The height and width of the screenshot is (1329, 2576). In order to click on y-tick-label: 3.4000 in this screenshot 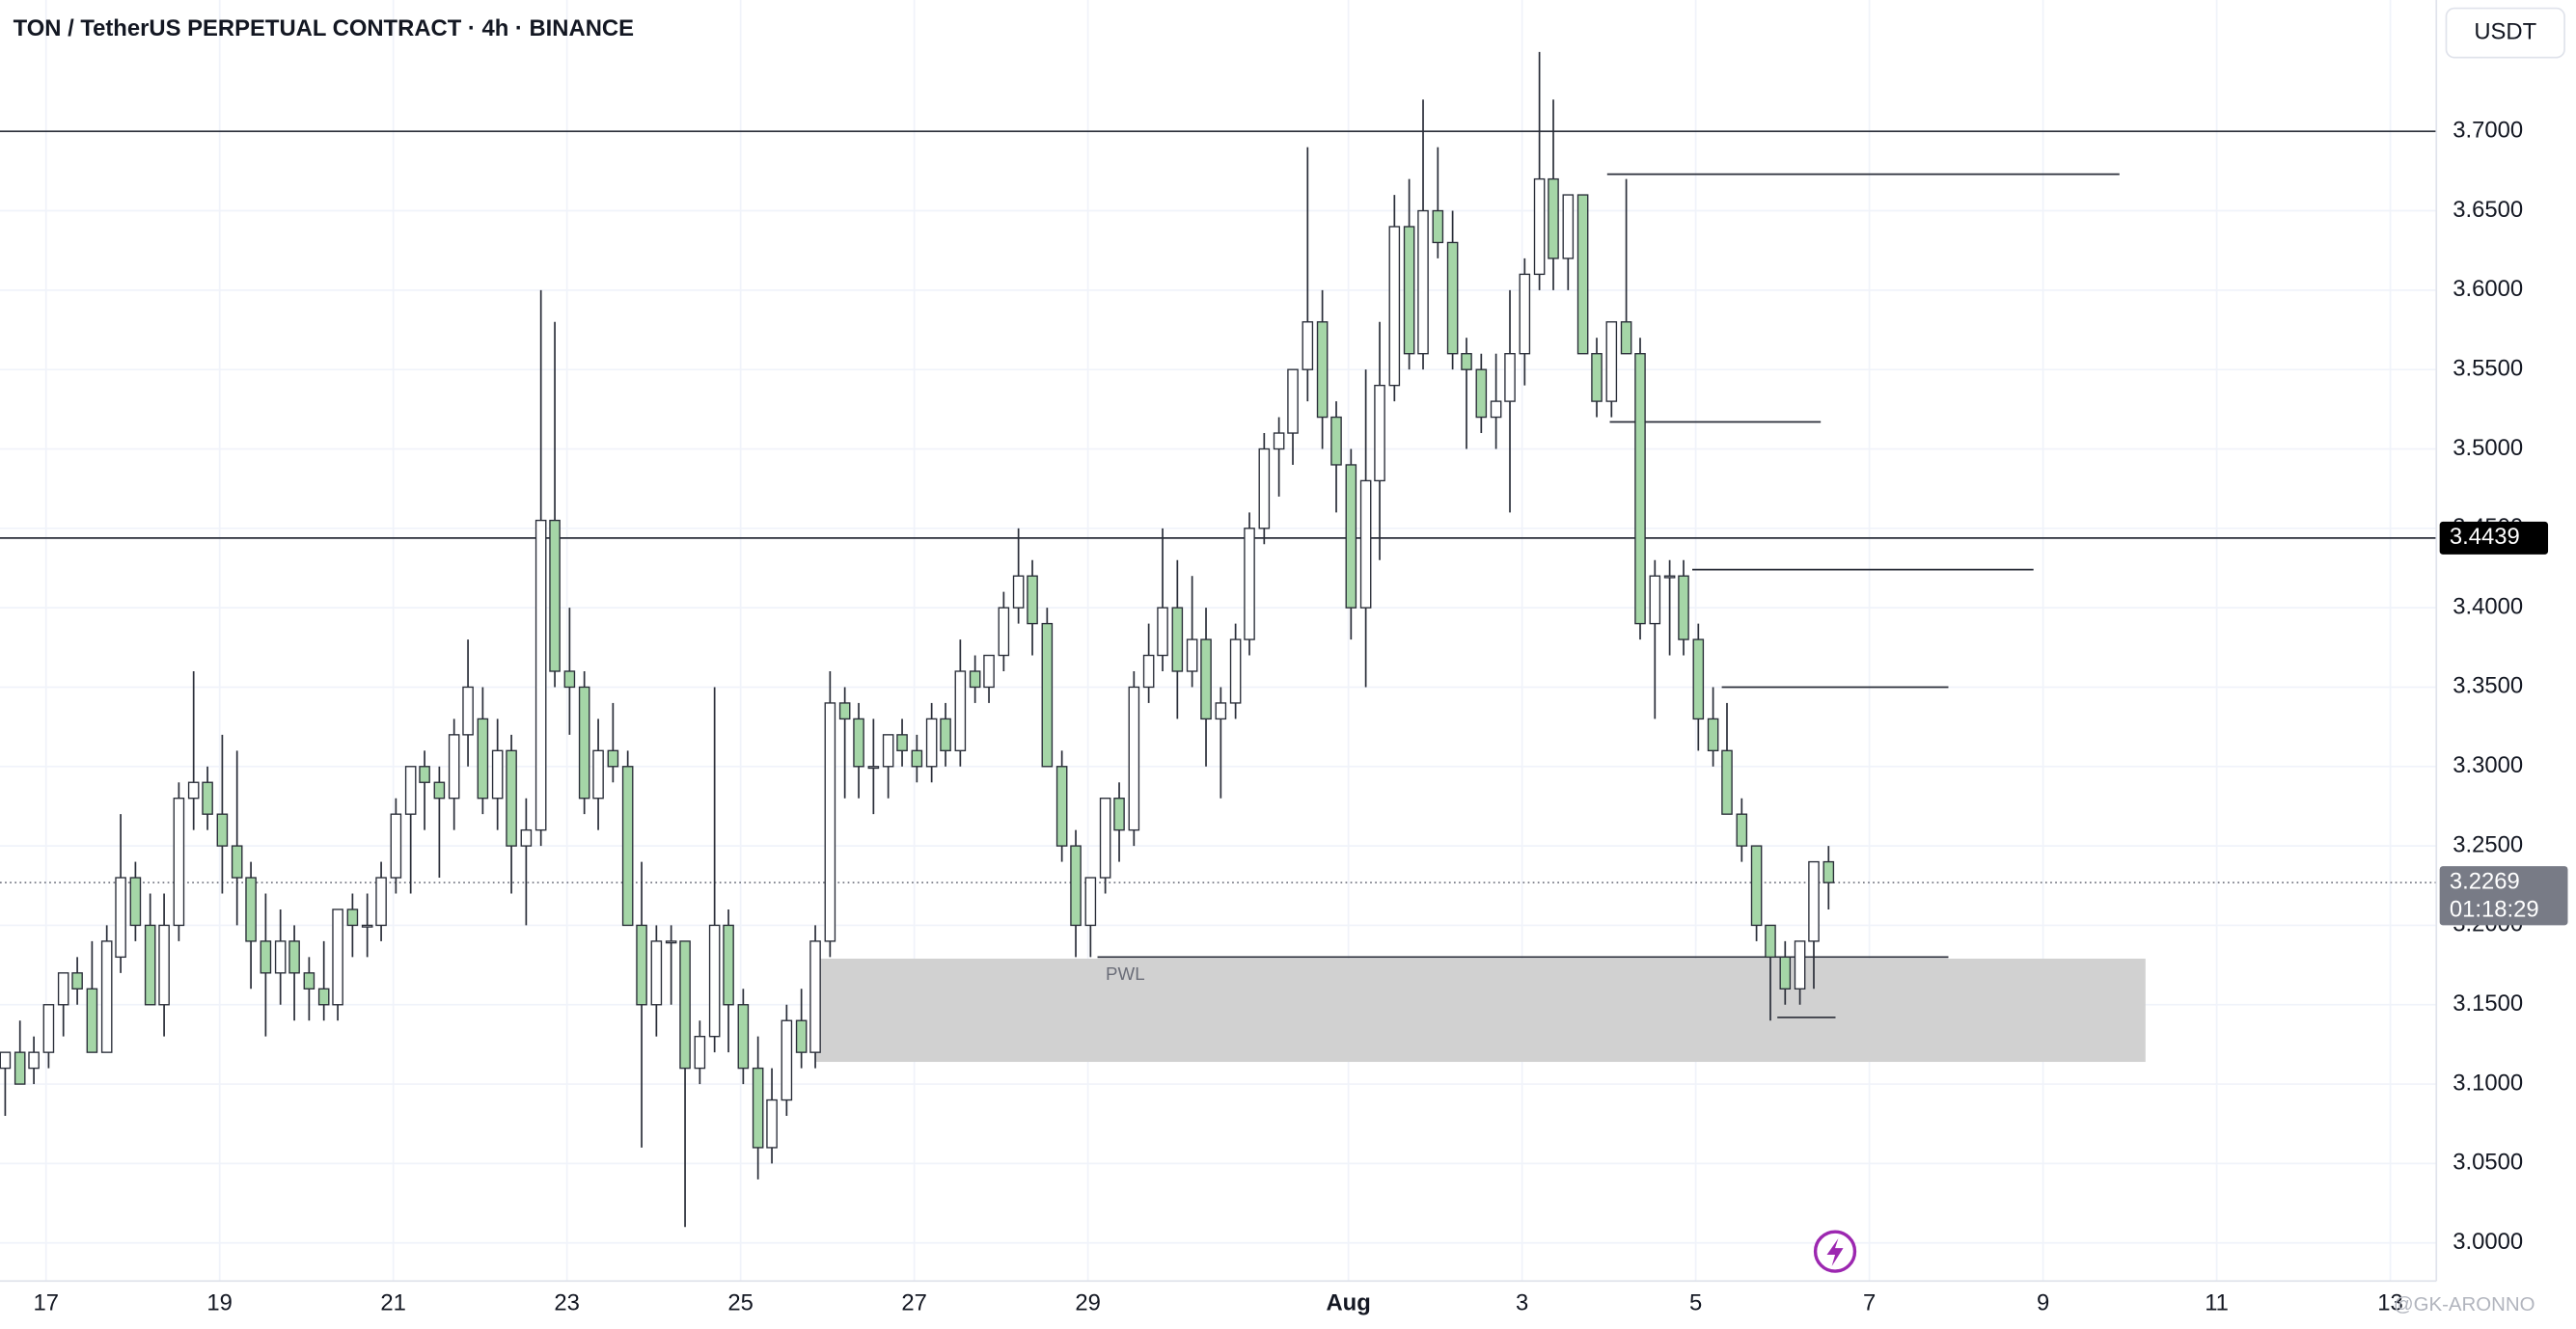, I will do `click(2488, 606)`.